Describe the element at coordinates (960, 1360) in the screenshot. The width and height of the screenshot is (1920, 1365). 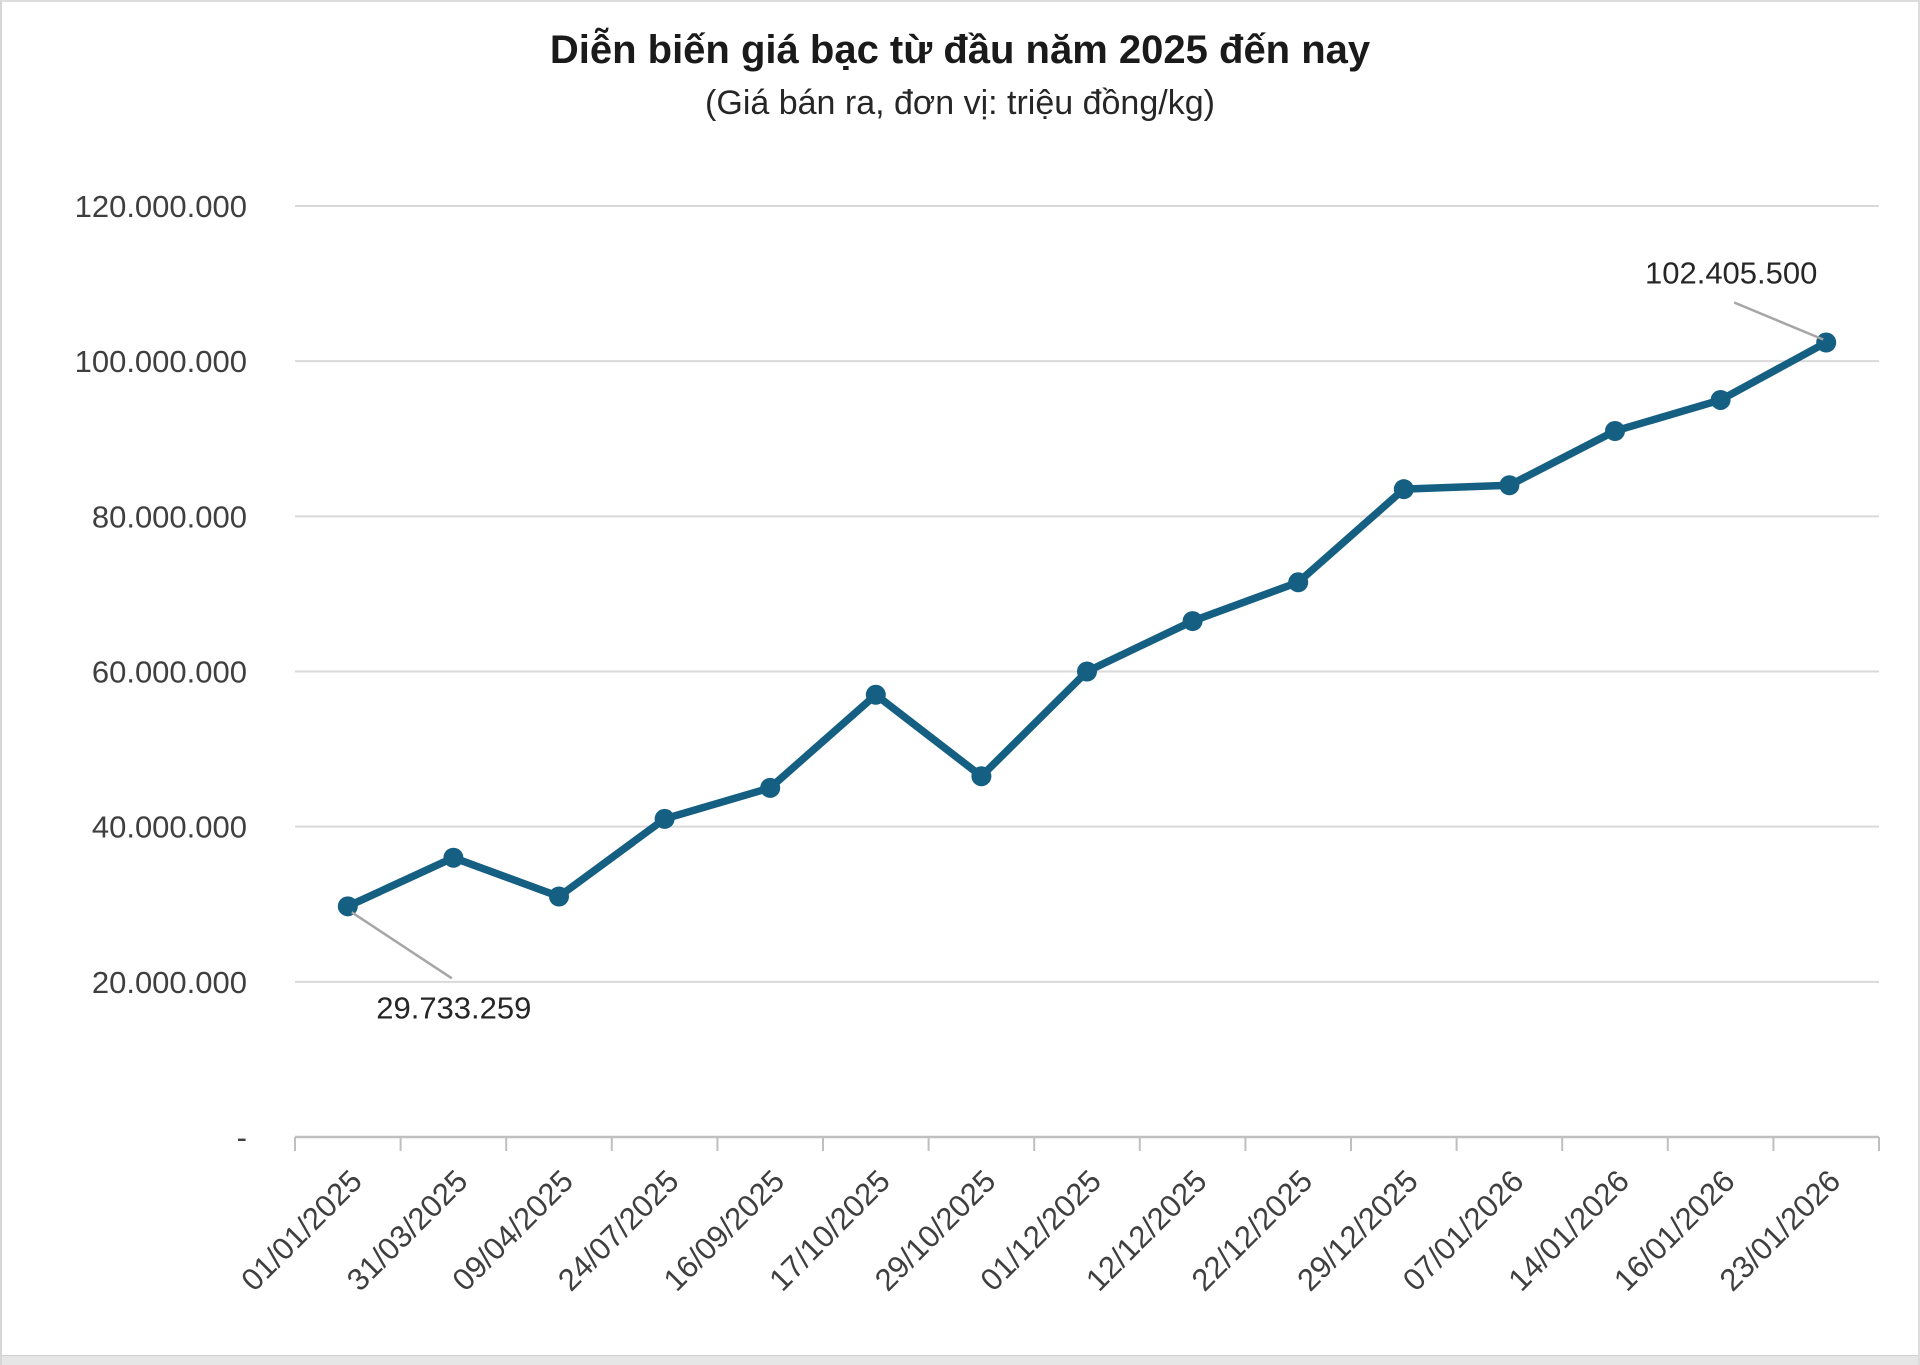
I see `window-bottom-edge` at that location.